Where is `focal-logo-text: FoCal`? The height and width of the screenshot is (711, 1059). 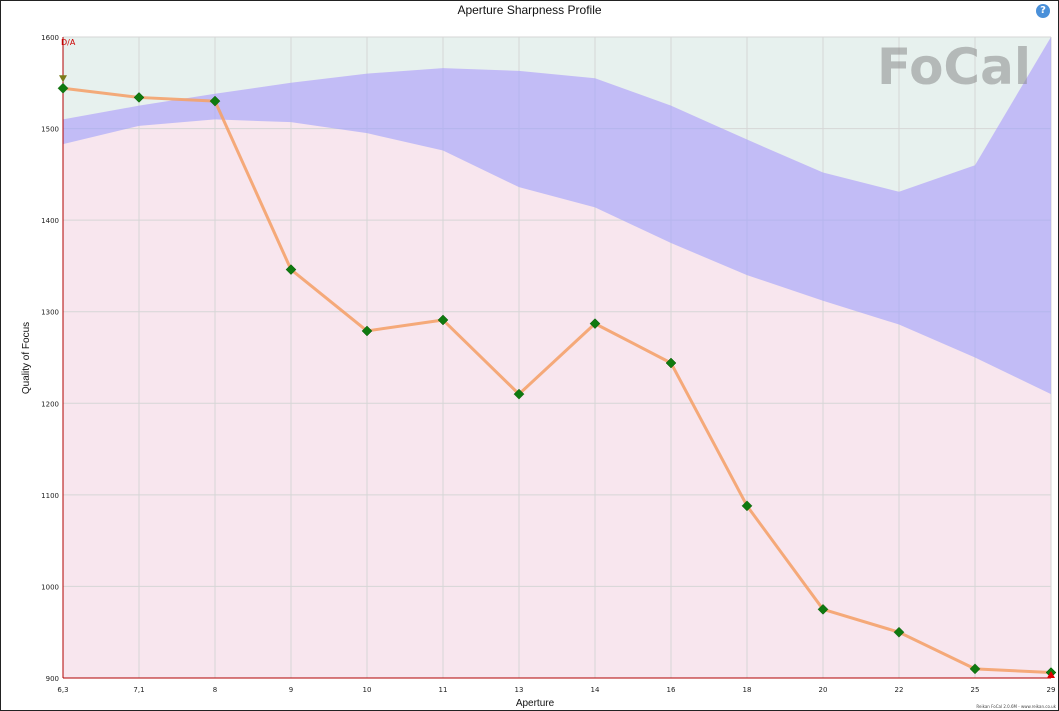
focal-logo-text: FoCal is located at coordinates (954, 67).